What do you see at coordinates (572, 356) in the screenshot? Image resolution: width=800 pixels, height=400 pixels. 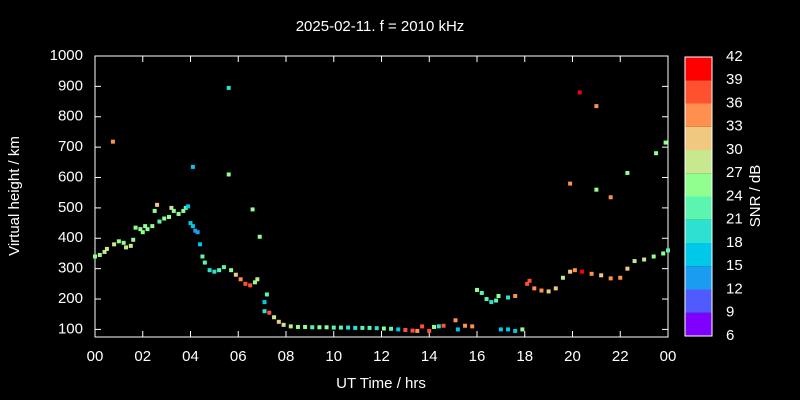 I see `x-tick-label: 20` at bounding box center [572, 356].